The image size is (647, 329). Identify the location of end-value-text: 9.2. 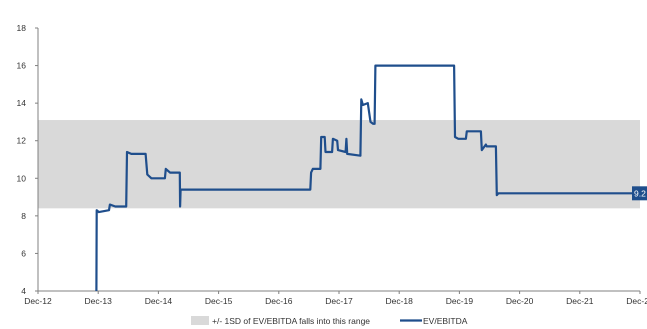
(640, 193).